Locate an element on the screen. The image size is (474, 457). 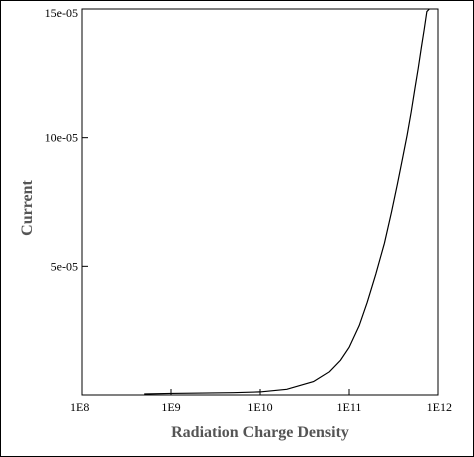
y-tick-label: 10e-05 is located at coordinates (61, 138).